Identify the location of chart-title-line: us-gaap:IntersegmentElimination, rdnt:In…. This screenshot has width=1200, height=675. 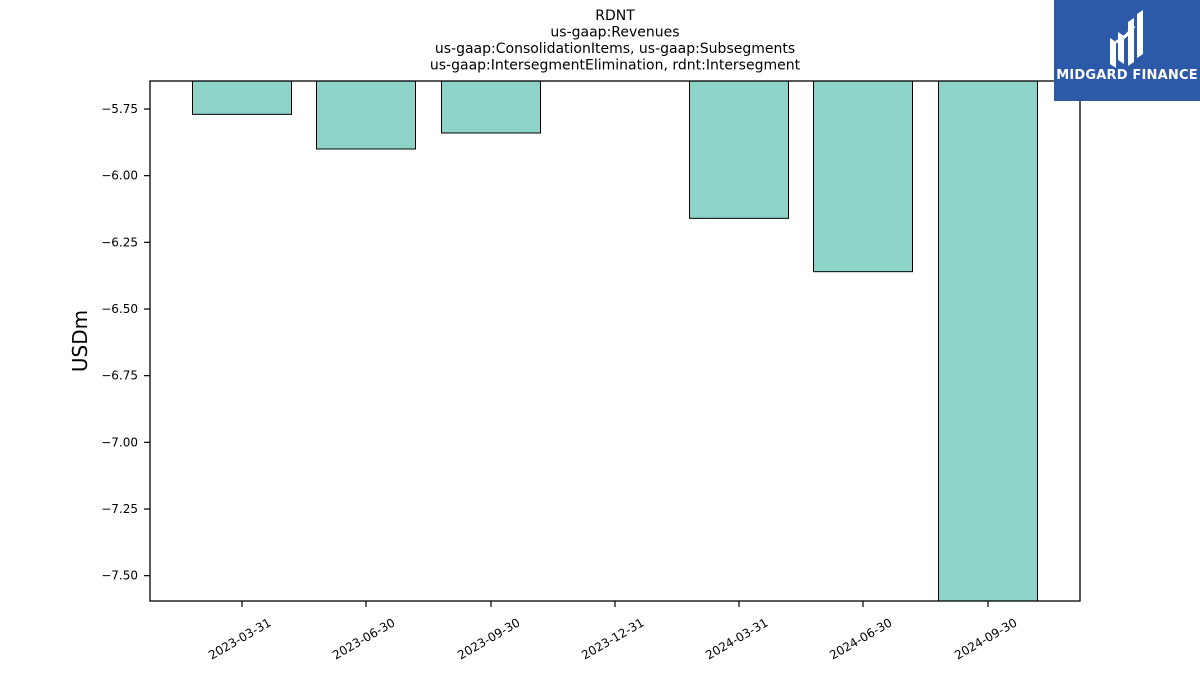
(615, 66).